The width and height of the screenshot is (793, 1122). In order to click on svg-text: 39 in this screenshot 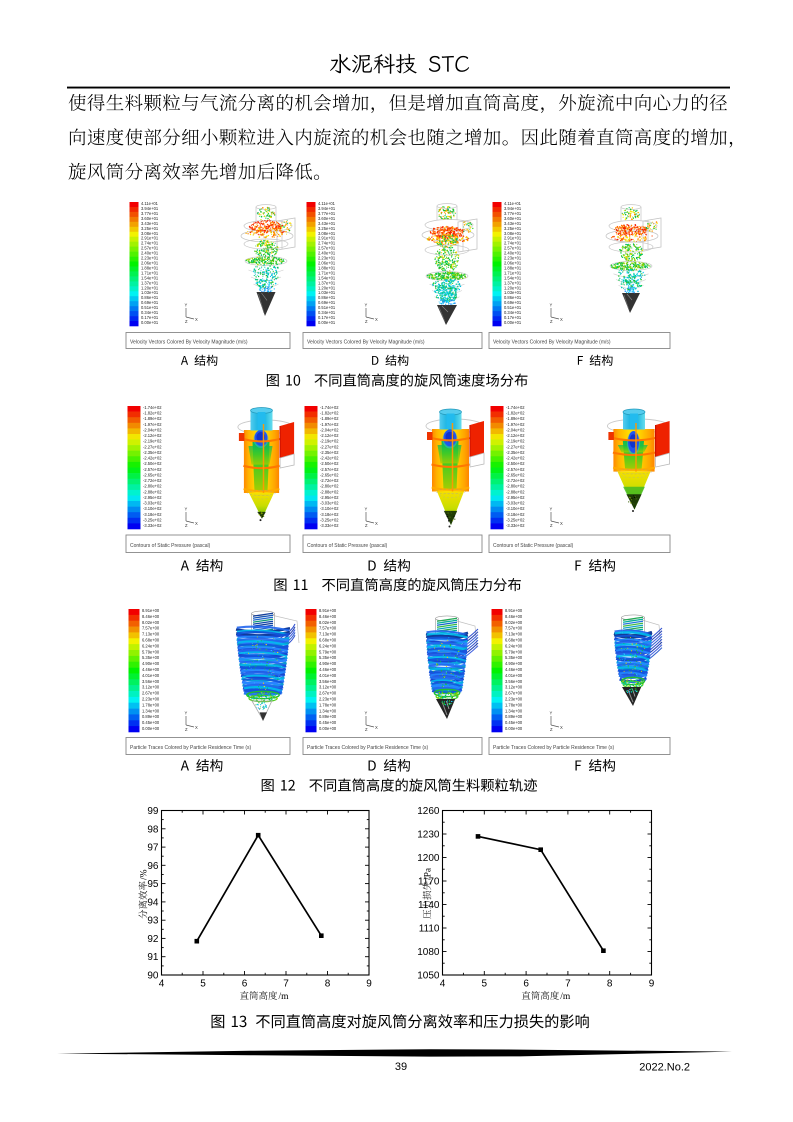, I will do `click(401, 1067)`.